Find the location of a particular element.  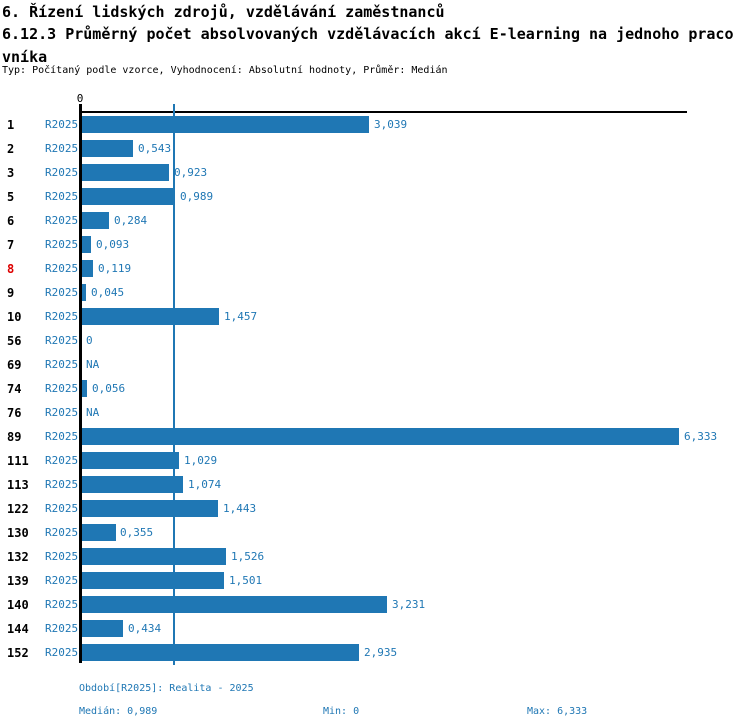

chart-row: 89 R2025 6,333 is located at coordinates (375, 437).